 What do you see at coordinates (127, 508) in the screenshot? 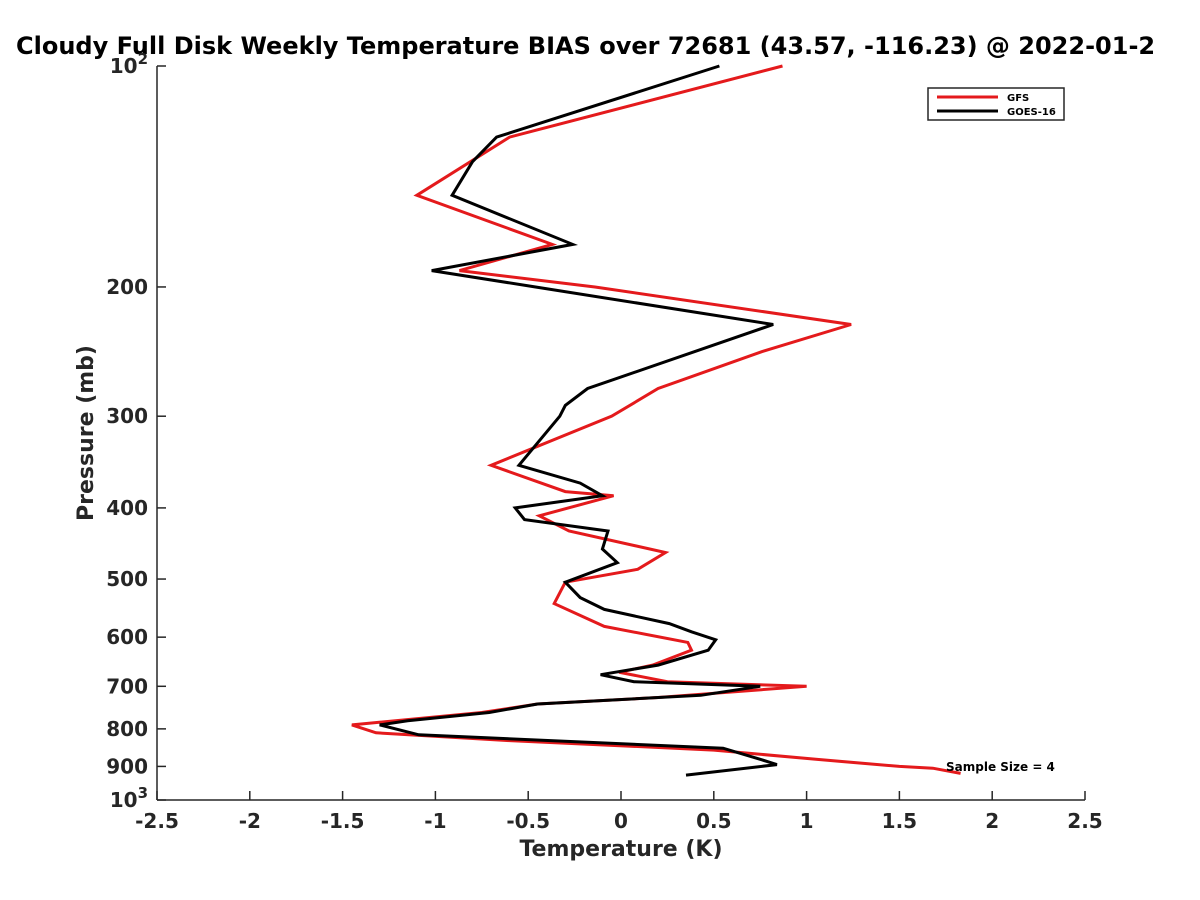
I see `y-tick-label: 400` at bounding box center [127, 508].